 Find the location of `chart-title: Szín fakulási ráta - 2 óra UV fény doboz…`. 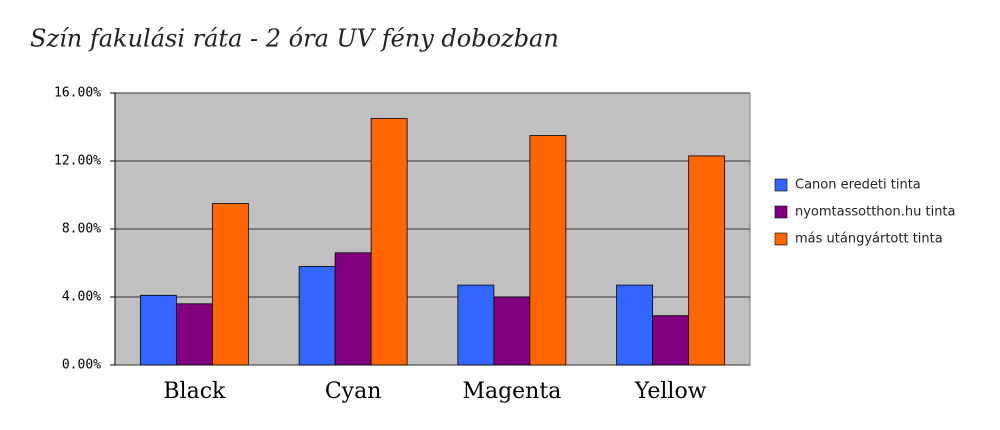

chart-title: Szín fakulási ráta - 2 óra UV fény doboz… is located at coordinates (294, 39).